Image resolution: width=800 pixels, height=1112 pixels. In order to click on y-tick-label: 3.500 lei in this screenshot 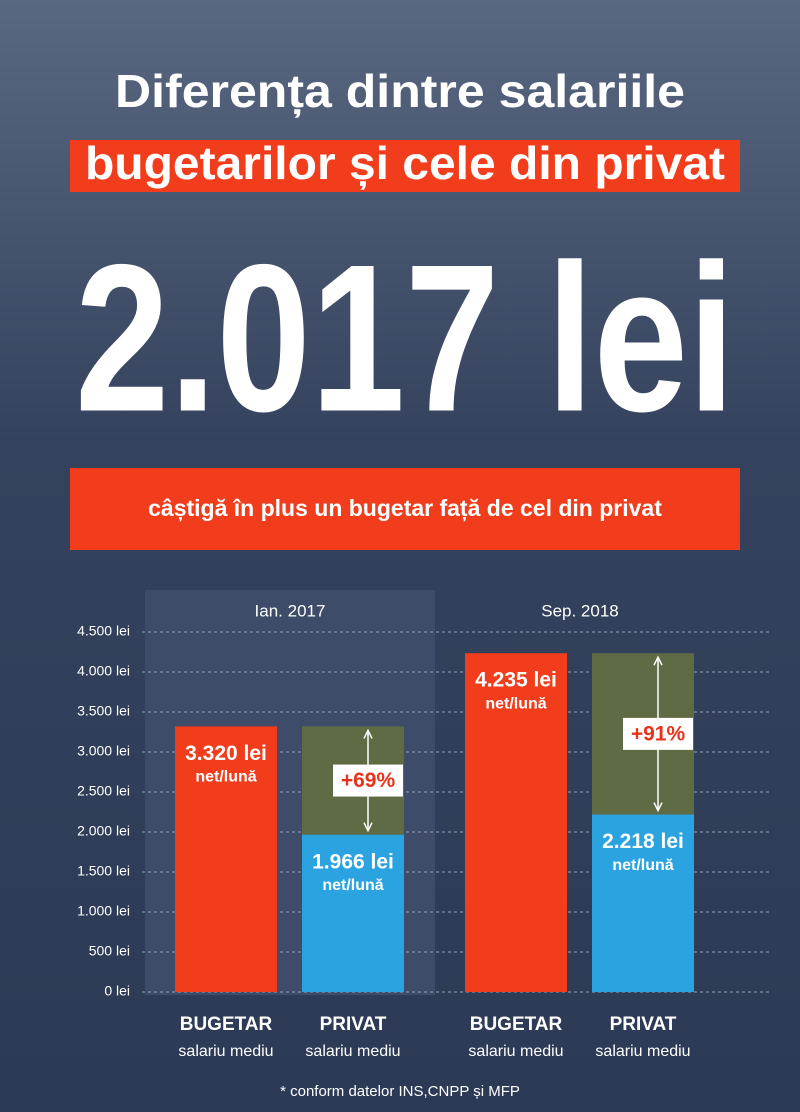, I will do `click(103, 711)`.